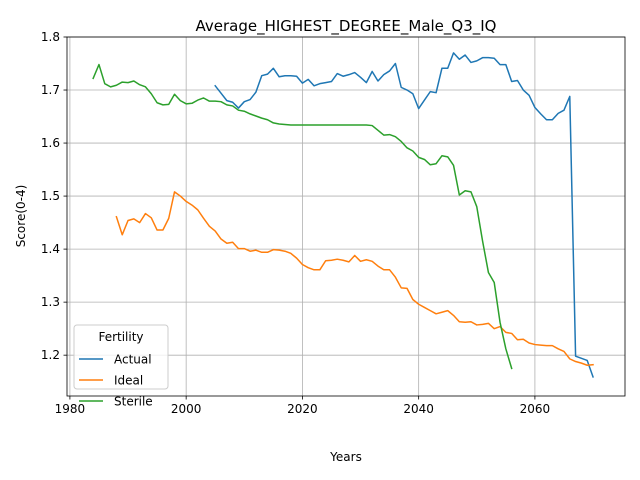 The width and height of the screenshot is (640, 480). What do you see at coordinates (50, 37) in the screenshot?
I see `y-tick-label: 1.8` at bounding box center [50, 37].